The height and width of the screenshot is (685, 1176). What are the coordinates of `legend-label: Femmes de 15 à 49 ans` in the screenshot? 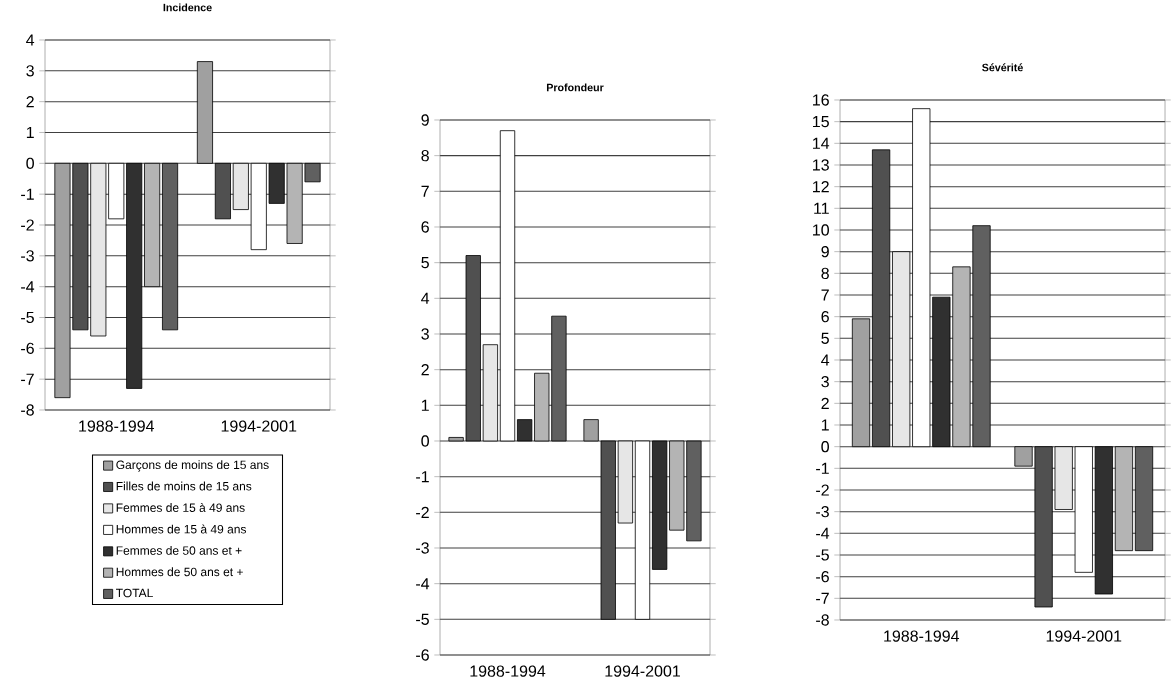 It's located at (180, 507).